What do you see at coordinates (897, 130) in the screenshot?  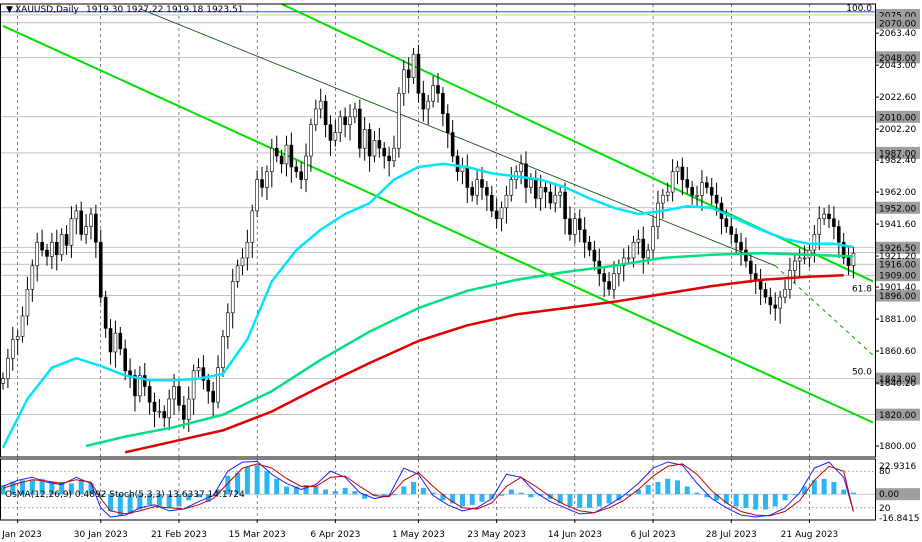 I see `price-tick-label: 2002.20` at bounding box center [897, 130].